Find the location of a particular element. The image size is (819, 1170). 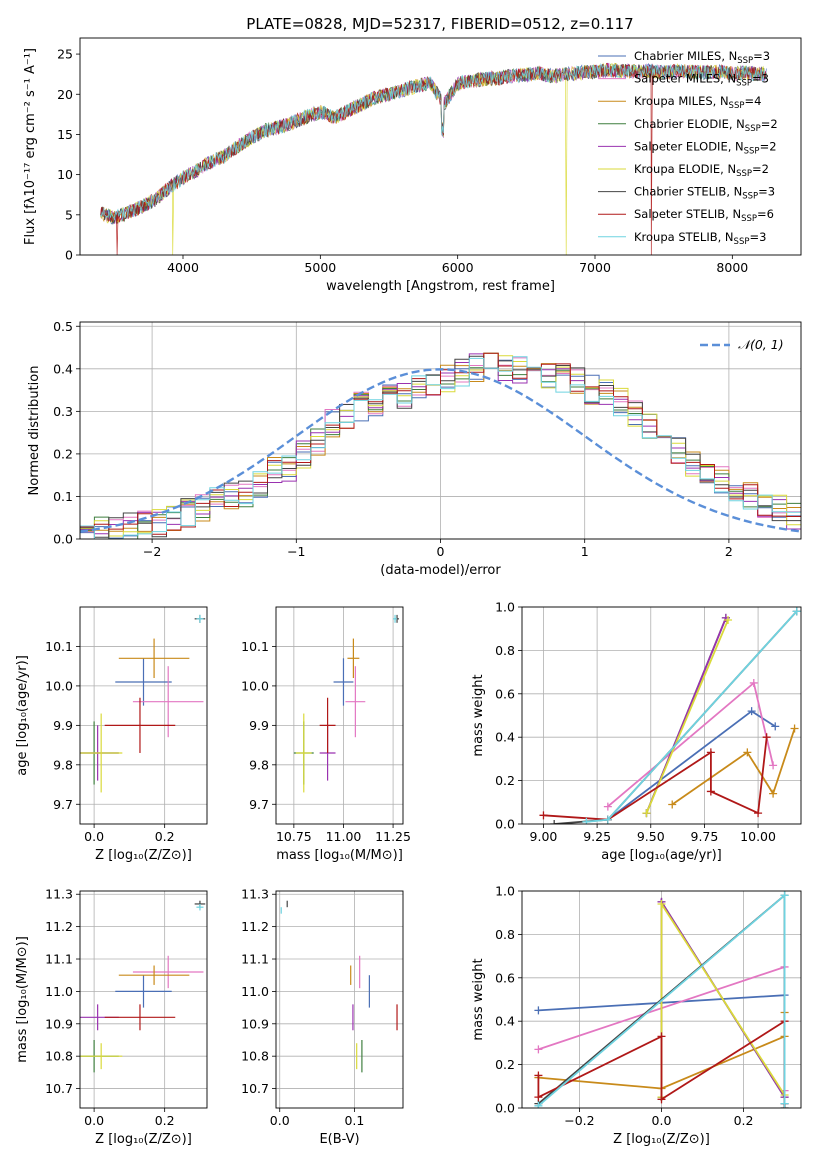

y-axis-label: age [log₁₀(age/yr)] is located at coordinates (22, 715).